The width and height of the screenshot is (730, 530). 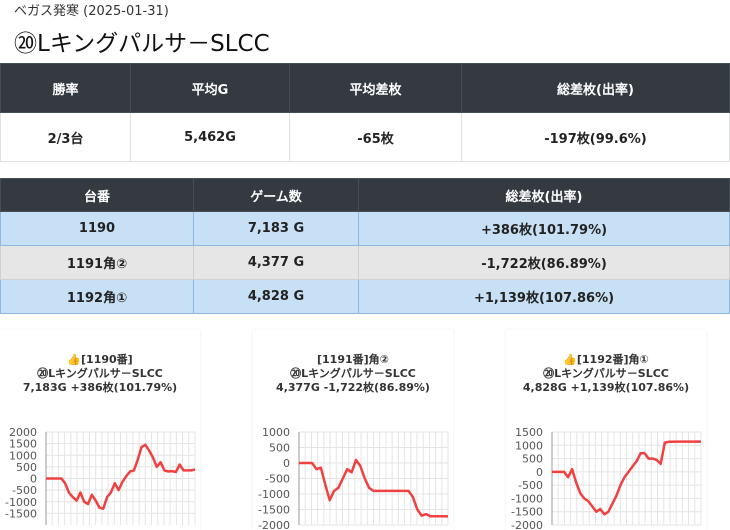 What do you see at coordinates (544, 262) in the screenshot?
I see `machine-diff: -1,722枚(86.89%)` at bounding box center [544, 262].